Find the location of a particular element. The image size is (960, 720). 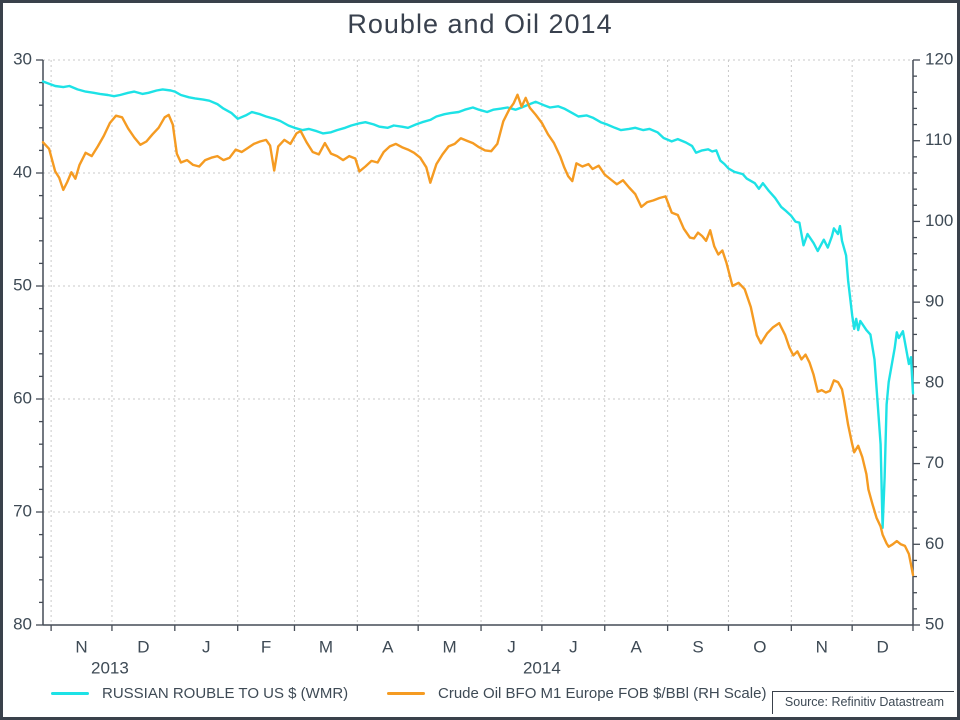

right-tick-label: 110 is located at coordinates (938, 139).